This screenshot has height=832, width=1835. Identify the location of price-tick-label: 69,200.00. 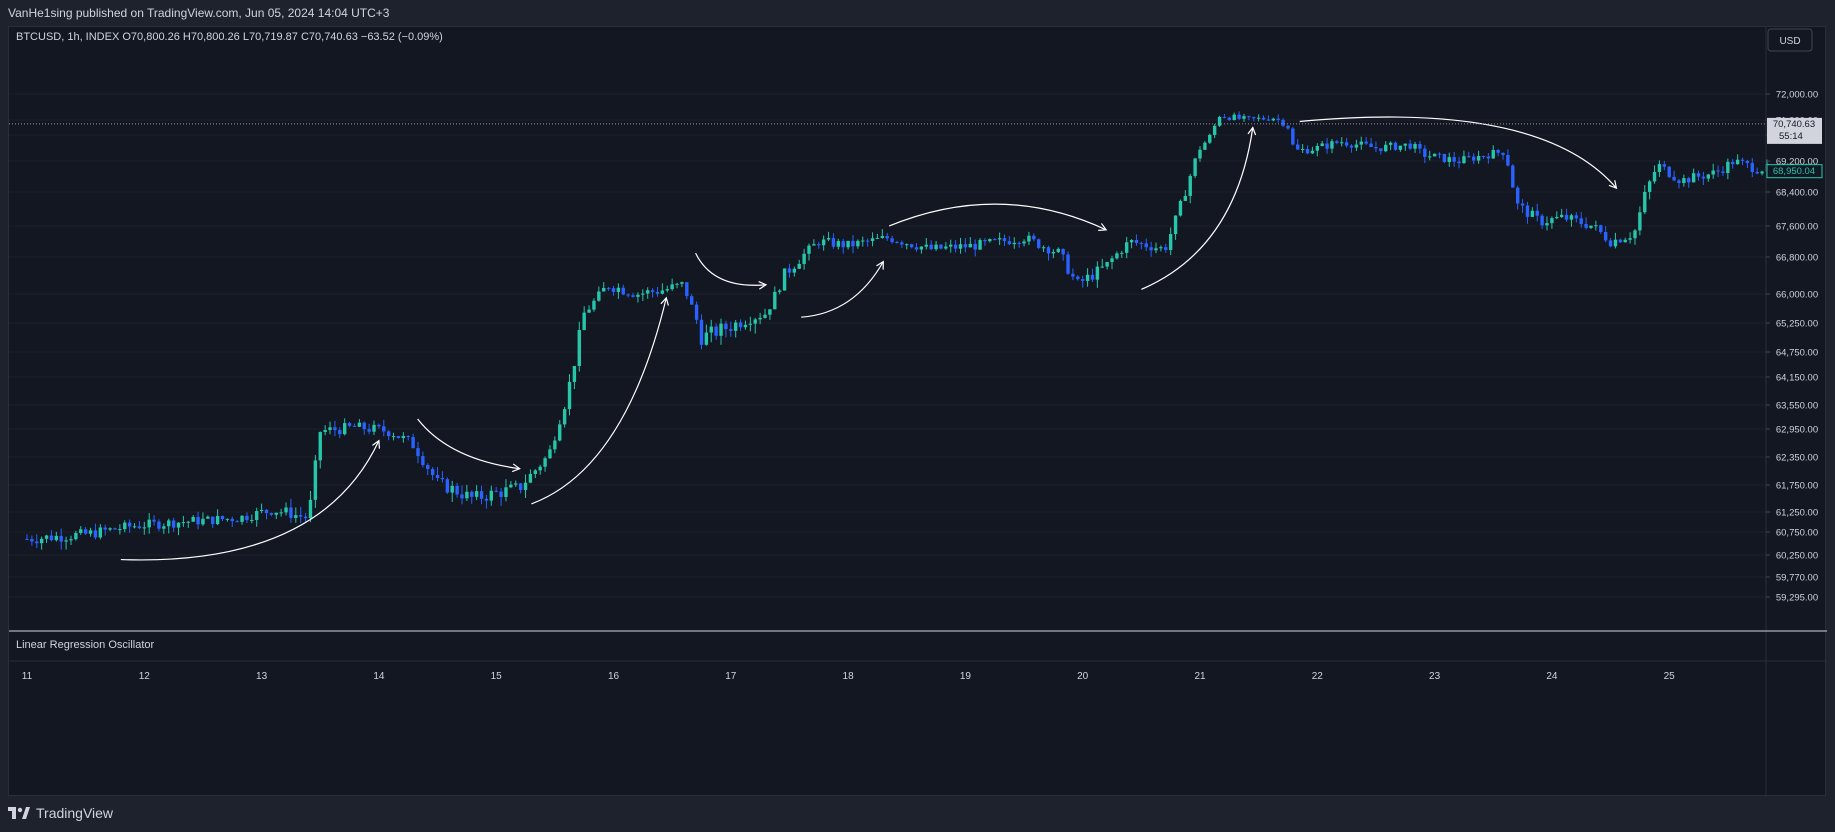
(1797, 162).